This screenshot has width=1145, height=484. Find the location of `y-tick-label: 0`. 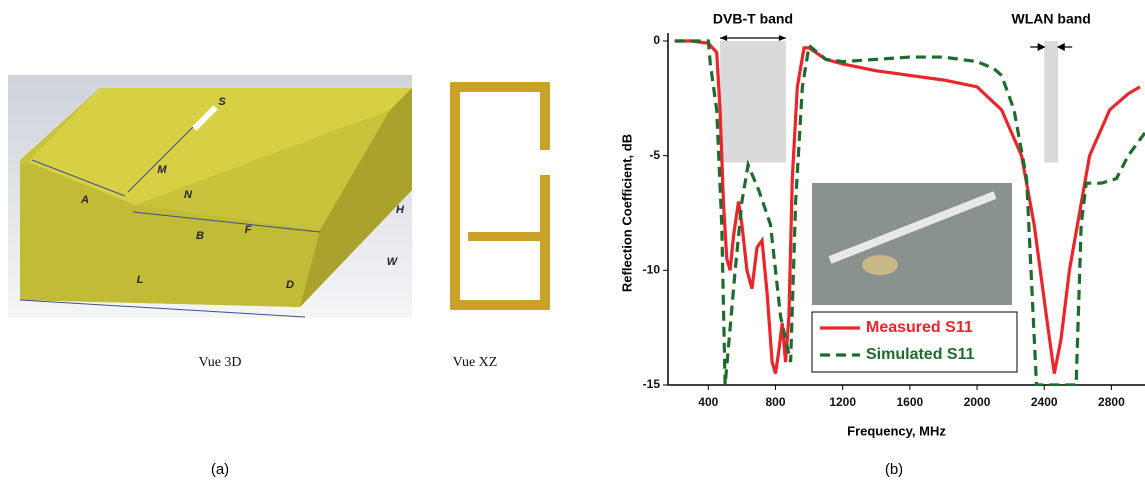

y-tick-label: 0 is located at coordinates (656, 40).